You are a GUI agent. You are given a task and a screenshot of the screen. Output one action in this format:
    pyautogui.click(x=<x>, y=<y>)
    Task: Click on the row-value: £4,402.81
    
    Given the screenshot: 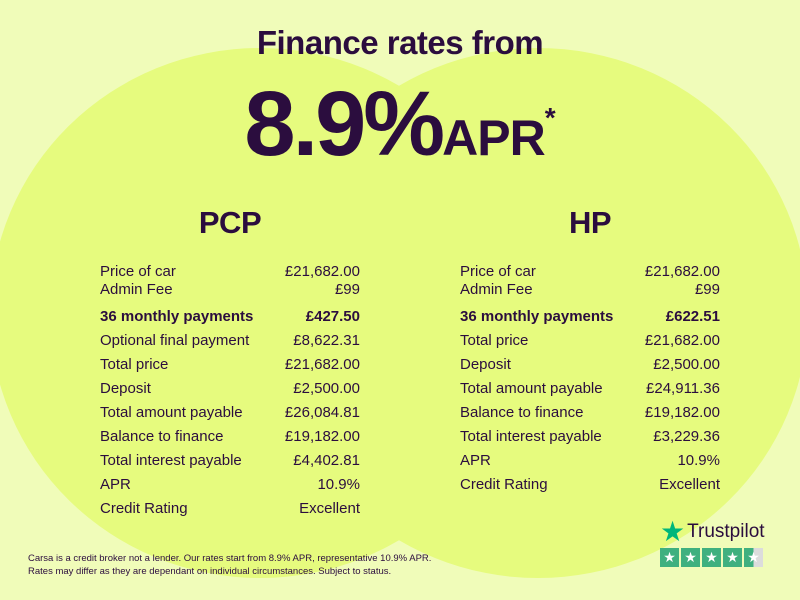 What is the action you would take?
    pyautogui.click(x=326, y=460)
    